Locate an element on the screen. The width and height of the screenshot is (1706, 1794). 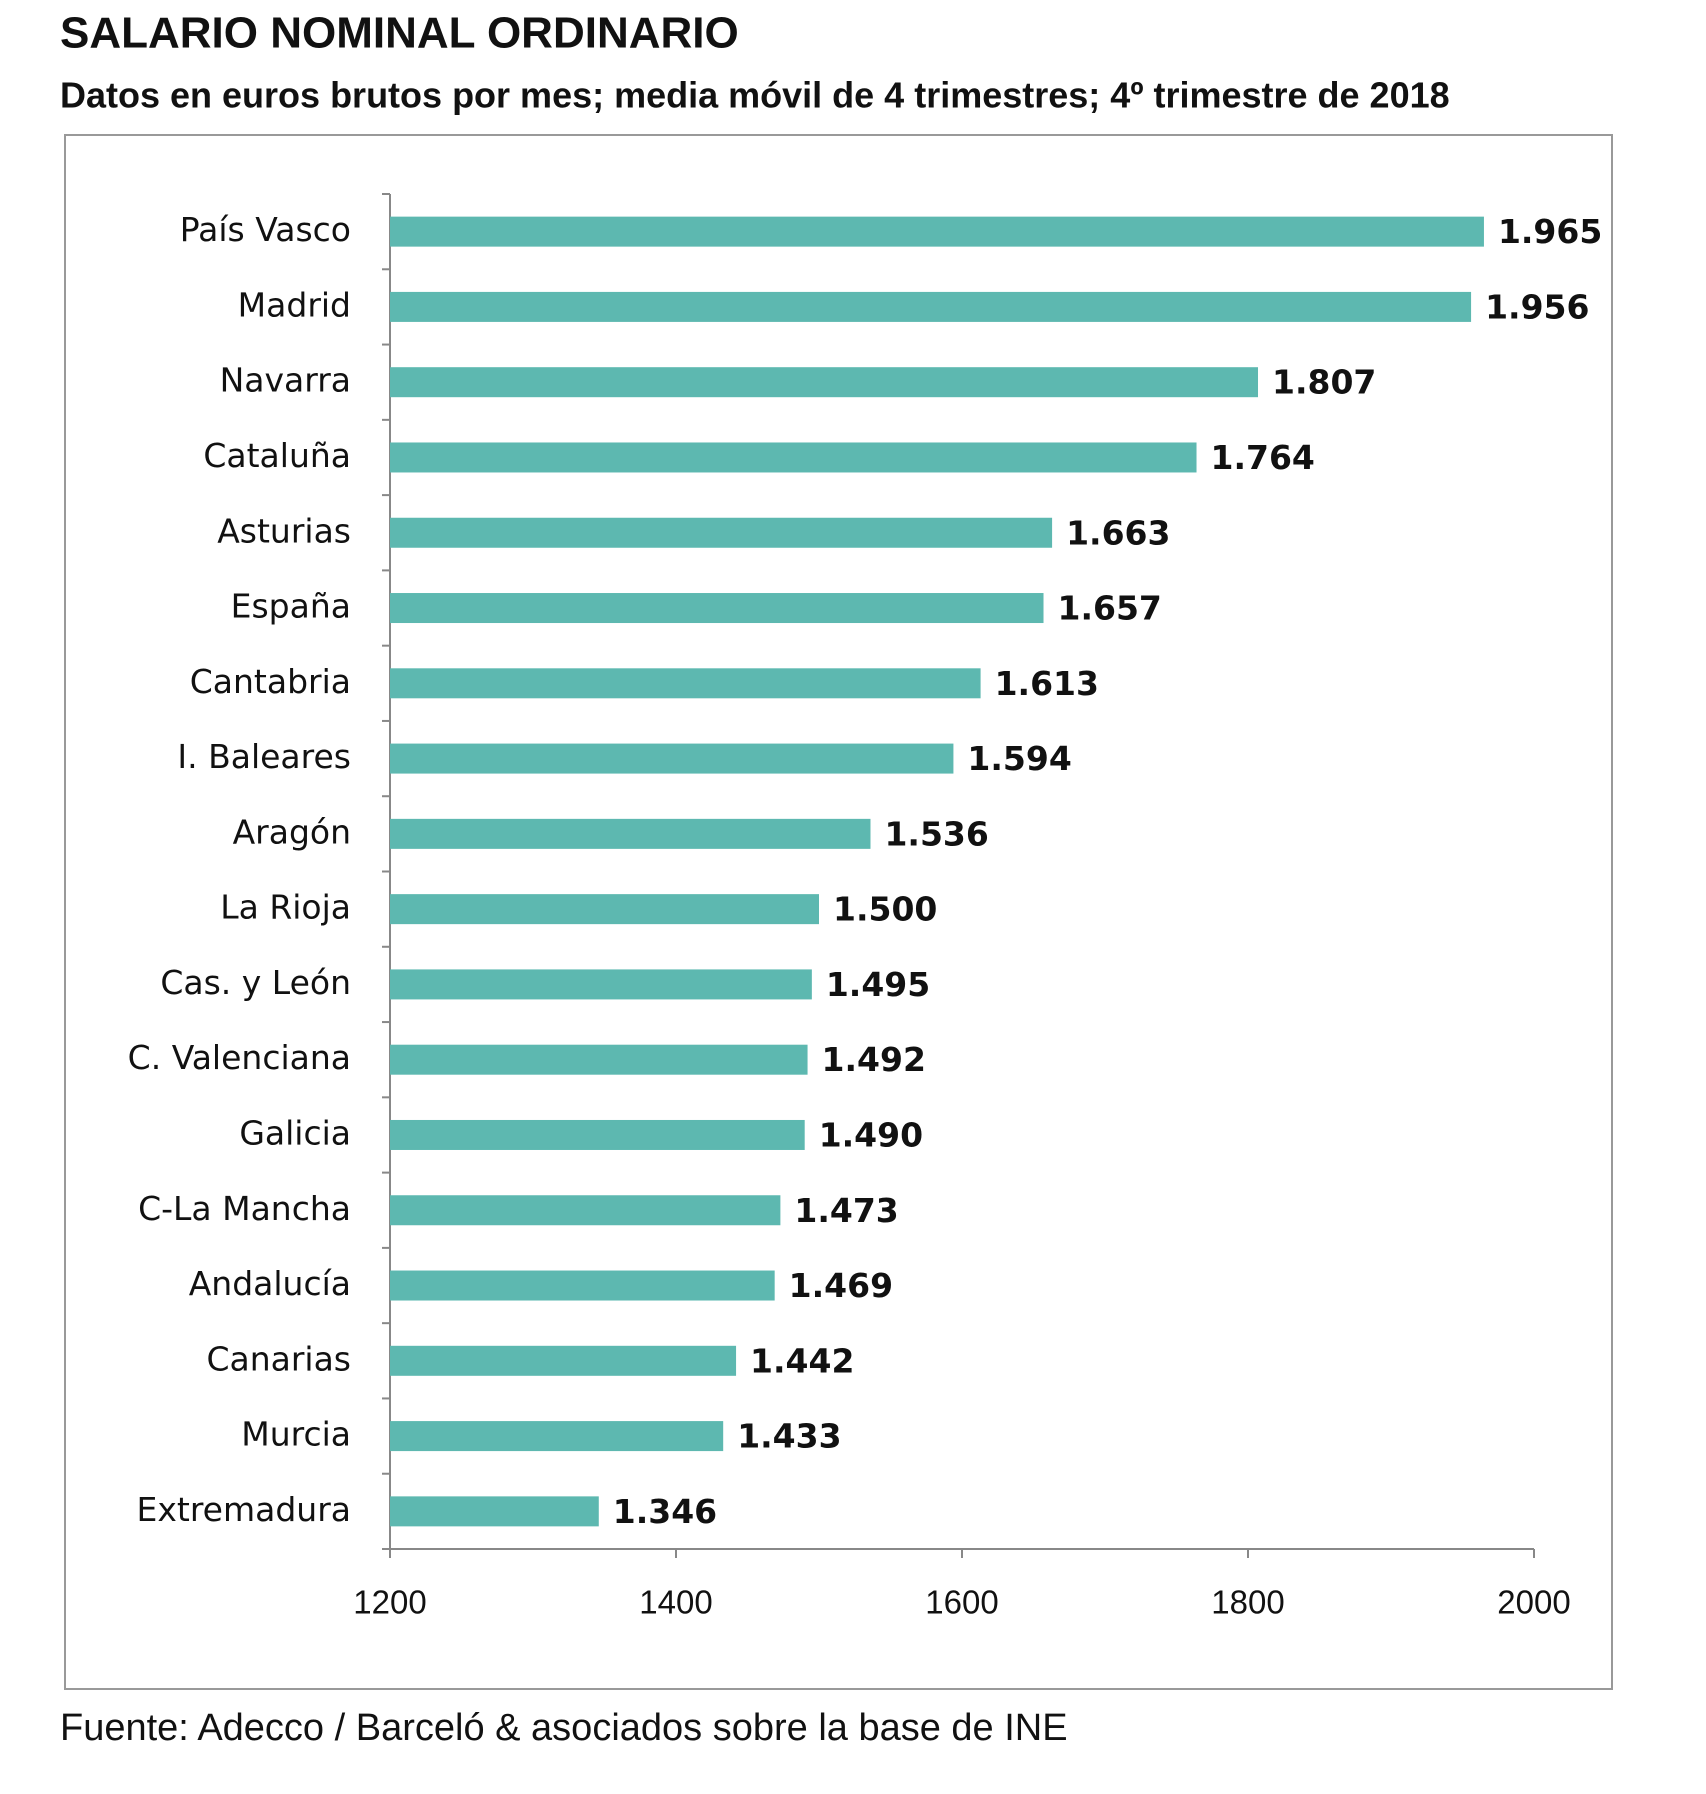
value-label: 1.346 is located at coordinates (665, 1511).